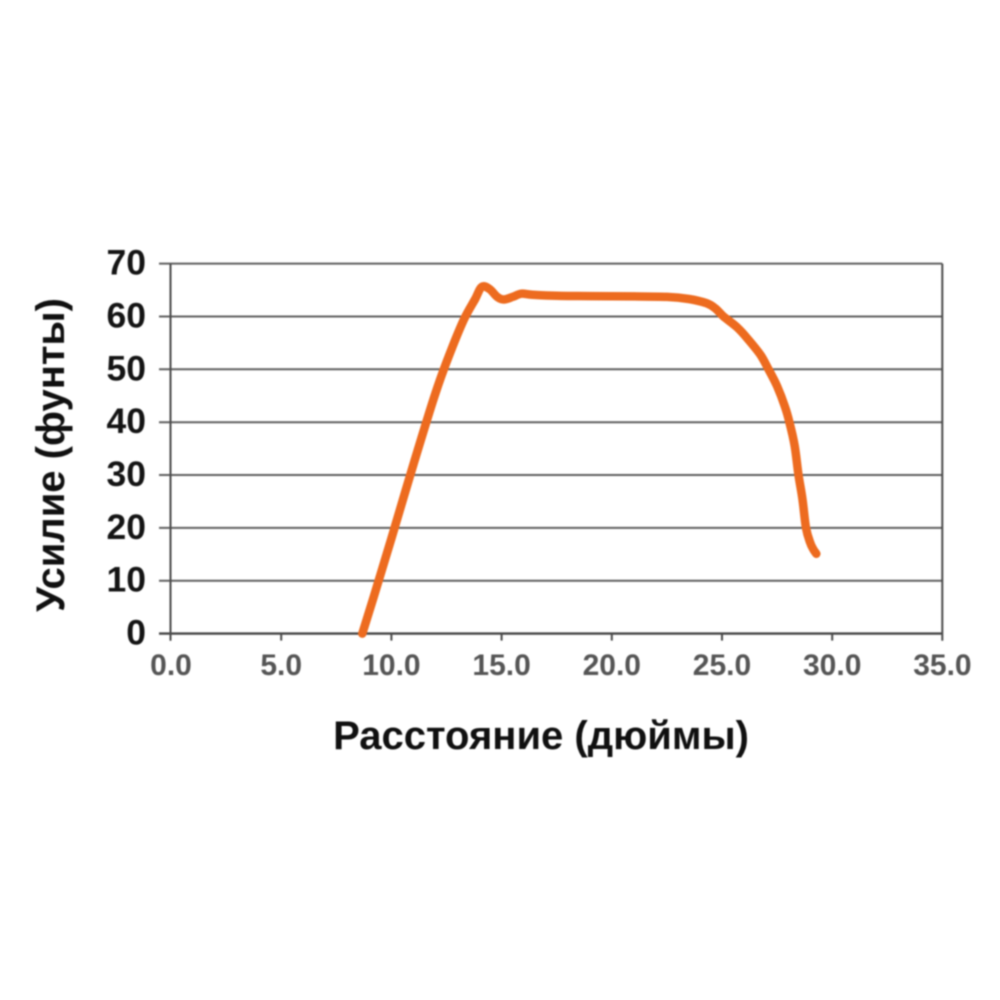 This screenshot has height=1000, width=1000. What do you see at coordinates (136, 633) in the screenshot?
I see `svg-text: 0` at bounding box center [136, 633].